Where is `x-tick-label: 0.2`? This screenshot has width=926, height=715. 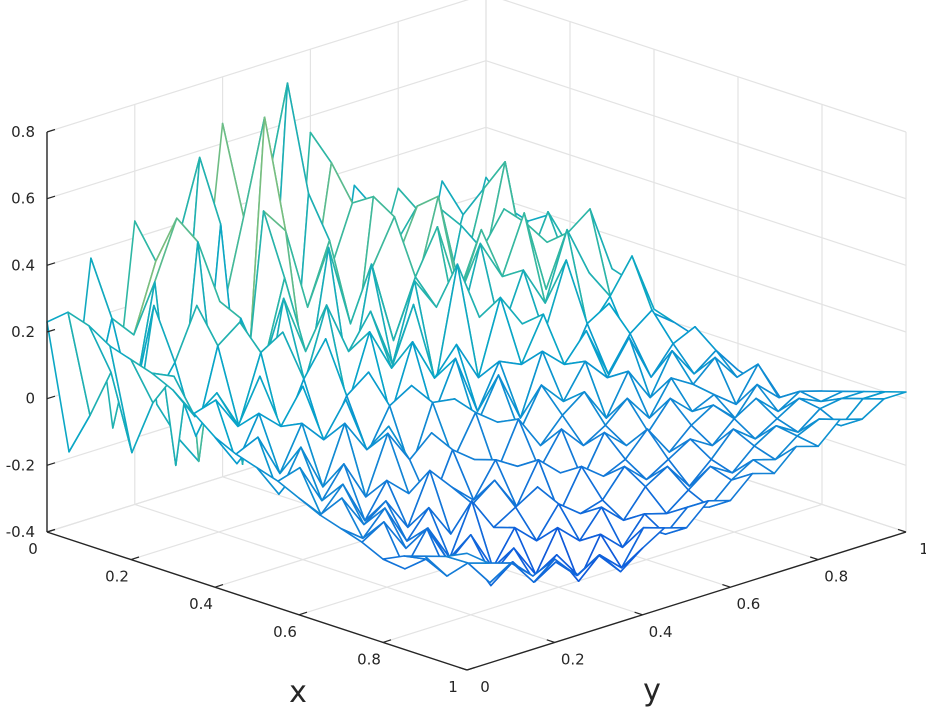 x-tick-label: 0.2 is located at coordinates (117, 577).